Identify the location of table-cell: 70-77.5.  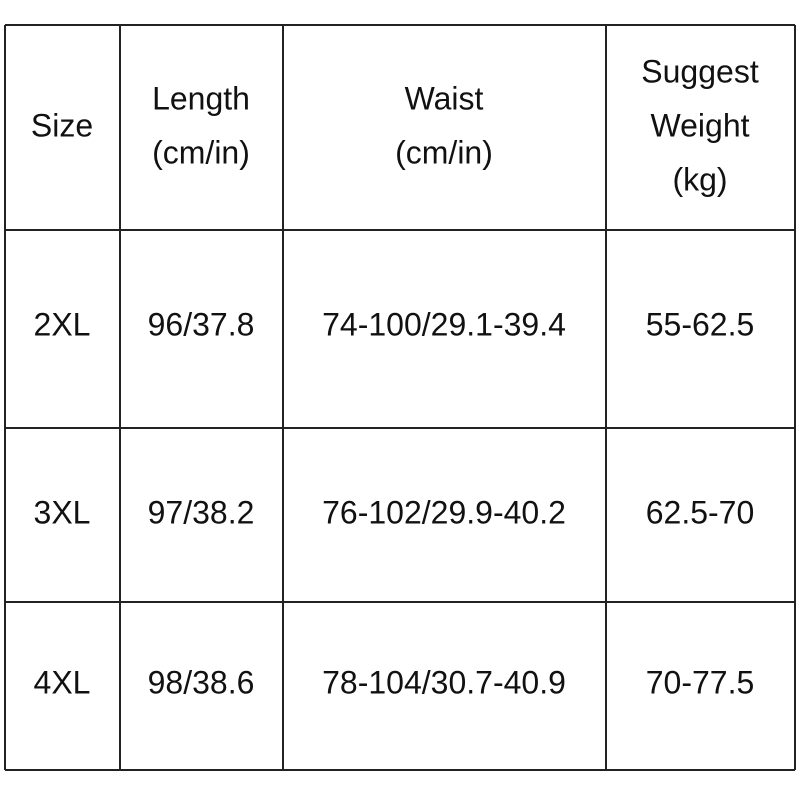
(700, 682).